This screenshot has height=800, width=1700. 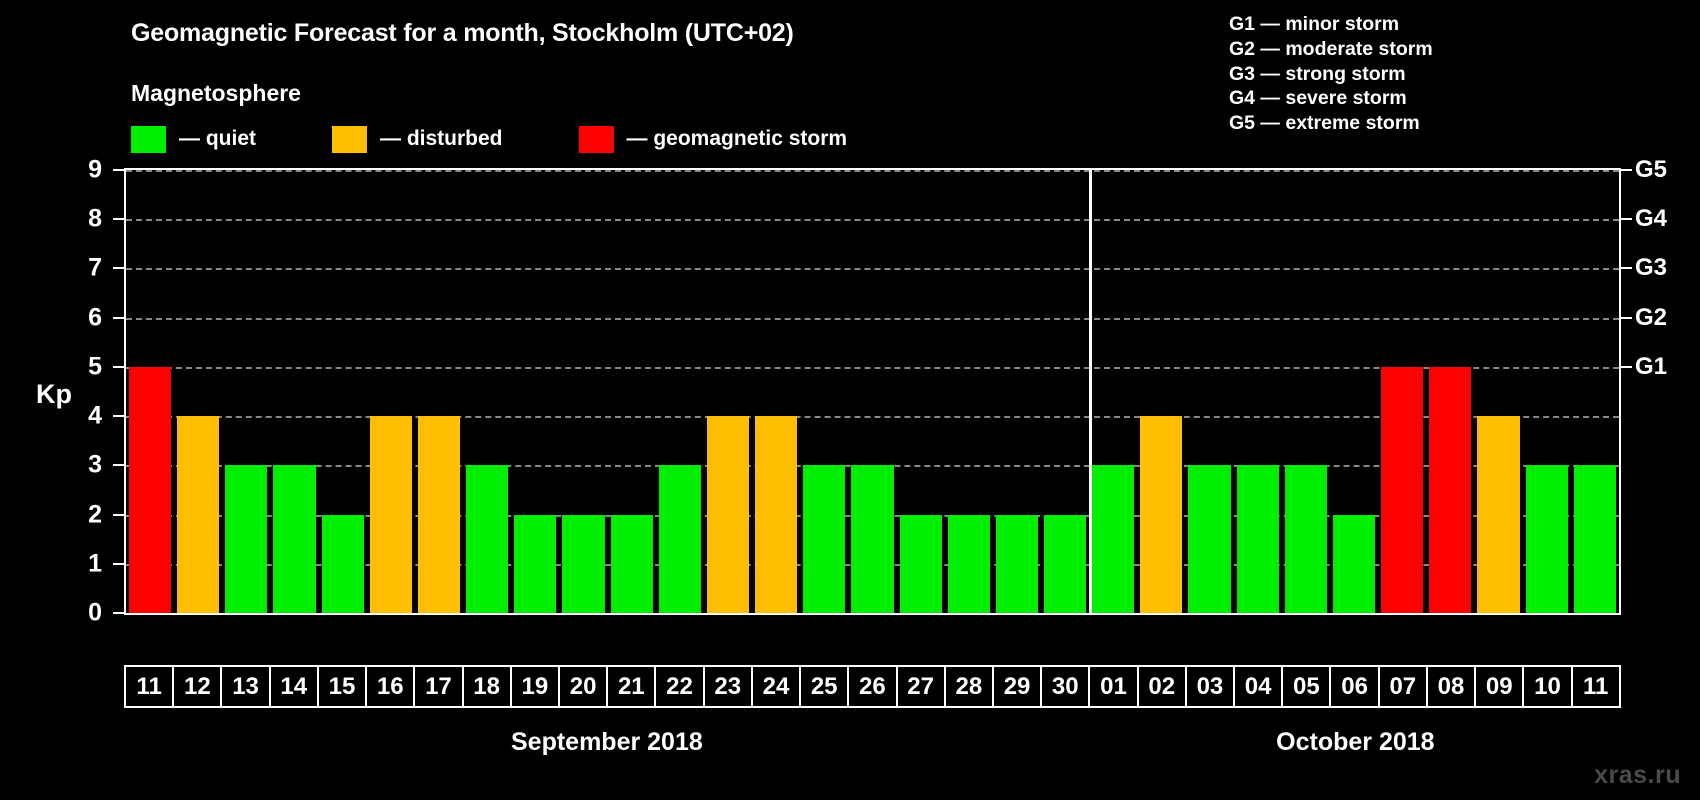 I want to click on date-box-25: 25, so click(x=824, y=686).